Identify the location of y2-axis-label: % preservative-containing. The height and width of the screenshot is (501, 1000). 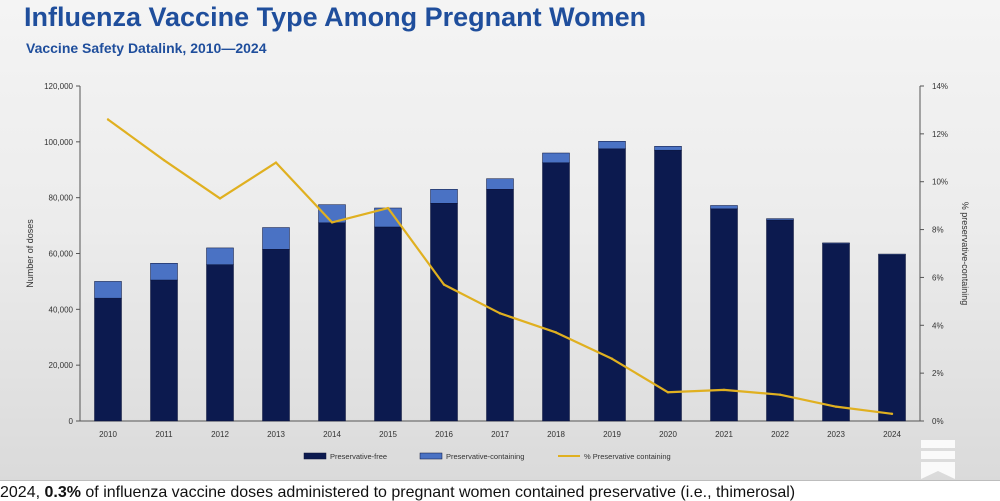
(965, 254).